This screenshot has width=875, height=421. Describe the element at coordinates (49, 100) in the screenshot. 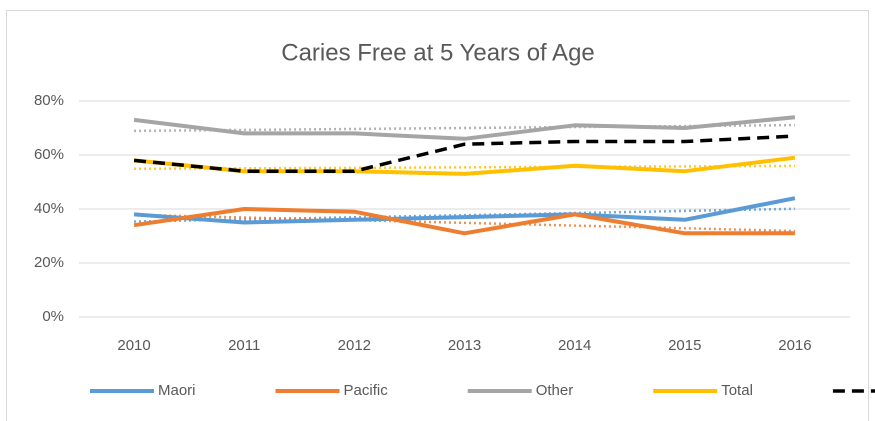

I see `y-tick-label: 80%` at that location.